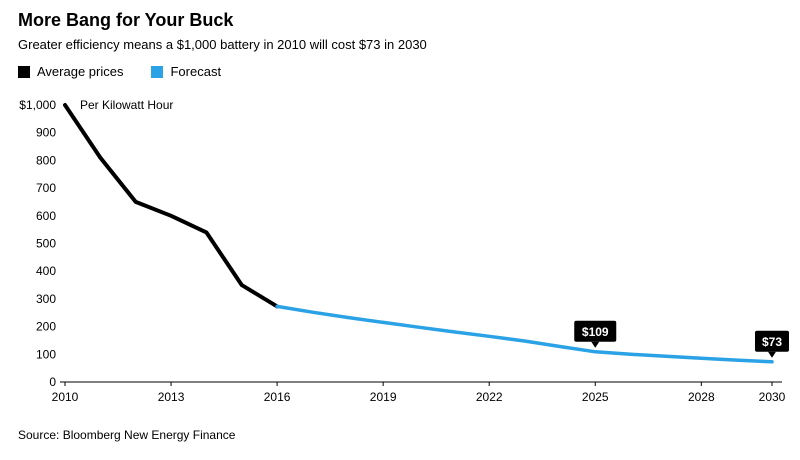 This screenshot has width=800, height=460. Describe the element at coordinates (46, 216) in the screenshot. I see `y-tick-label: 600` at that location.